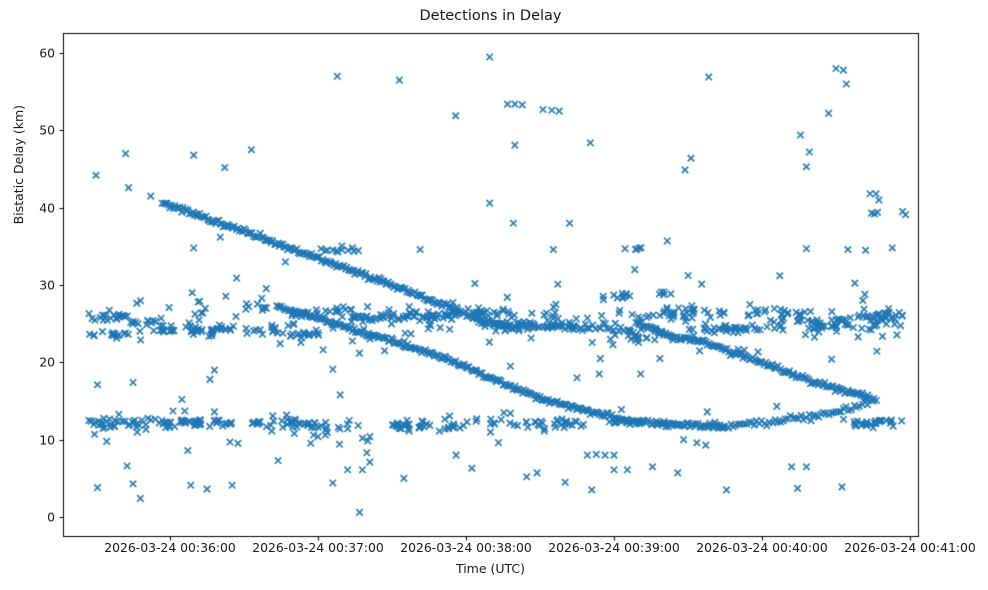  I want to click on y-tick-label: 40, so click(47, 208).